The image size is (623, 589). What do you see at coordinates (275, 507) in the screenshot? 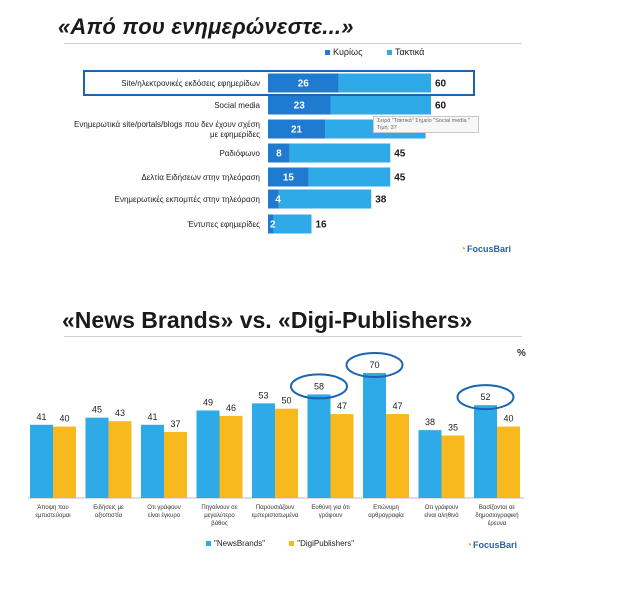
I see `x-tick-label: Παρουσιάζουν` at bounding box center [275, 507].